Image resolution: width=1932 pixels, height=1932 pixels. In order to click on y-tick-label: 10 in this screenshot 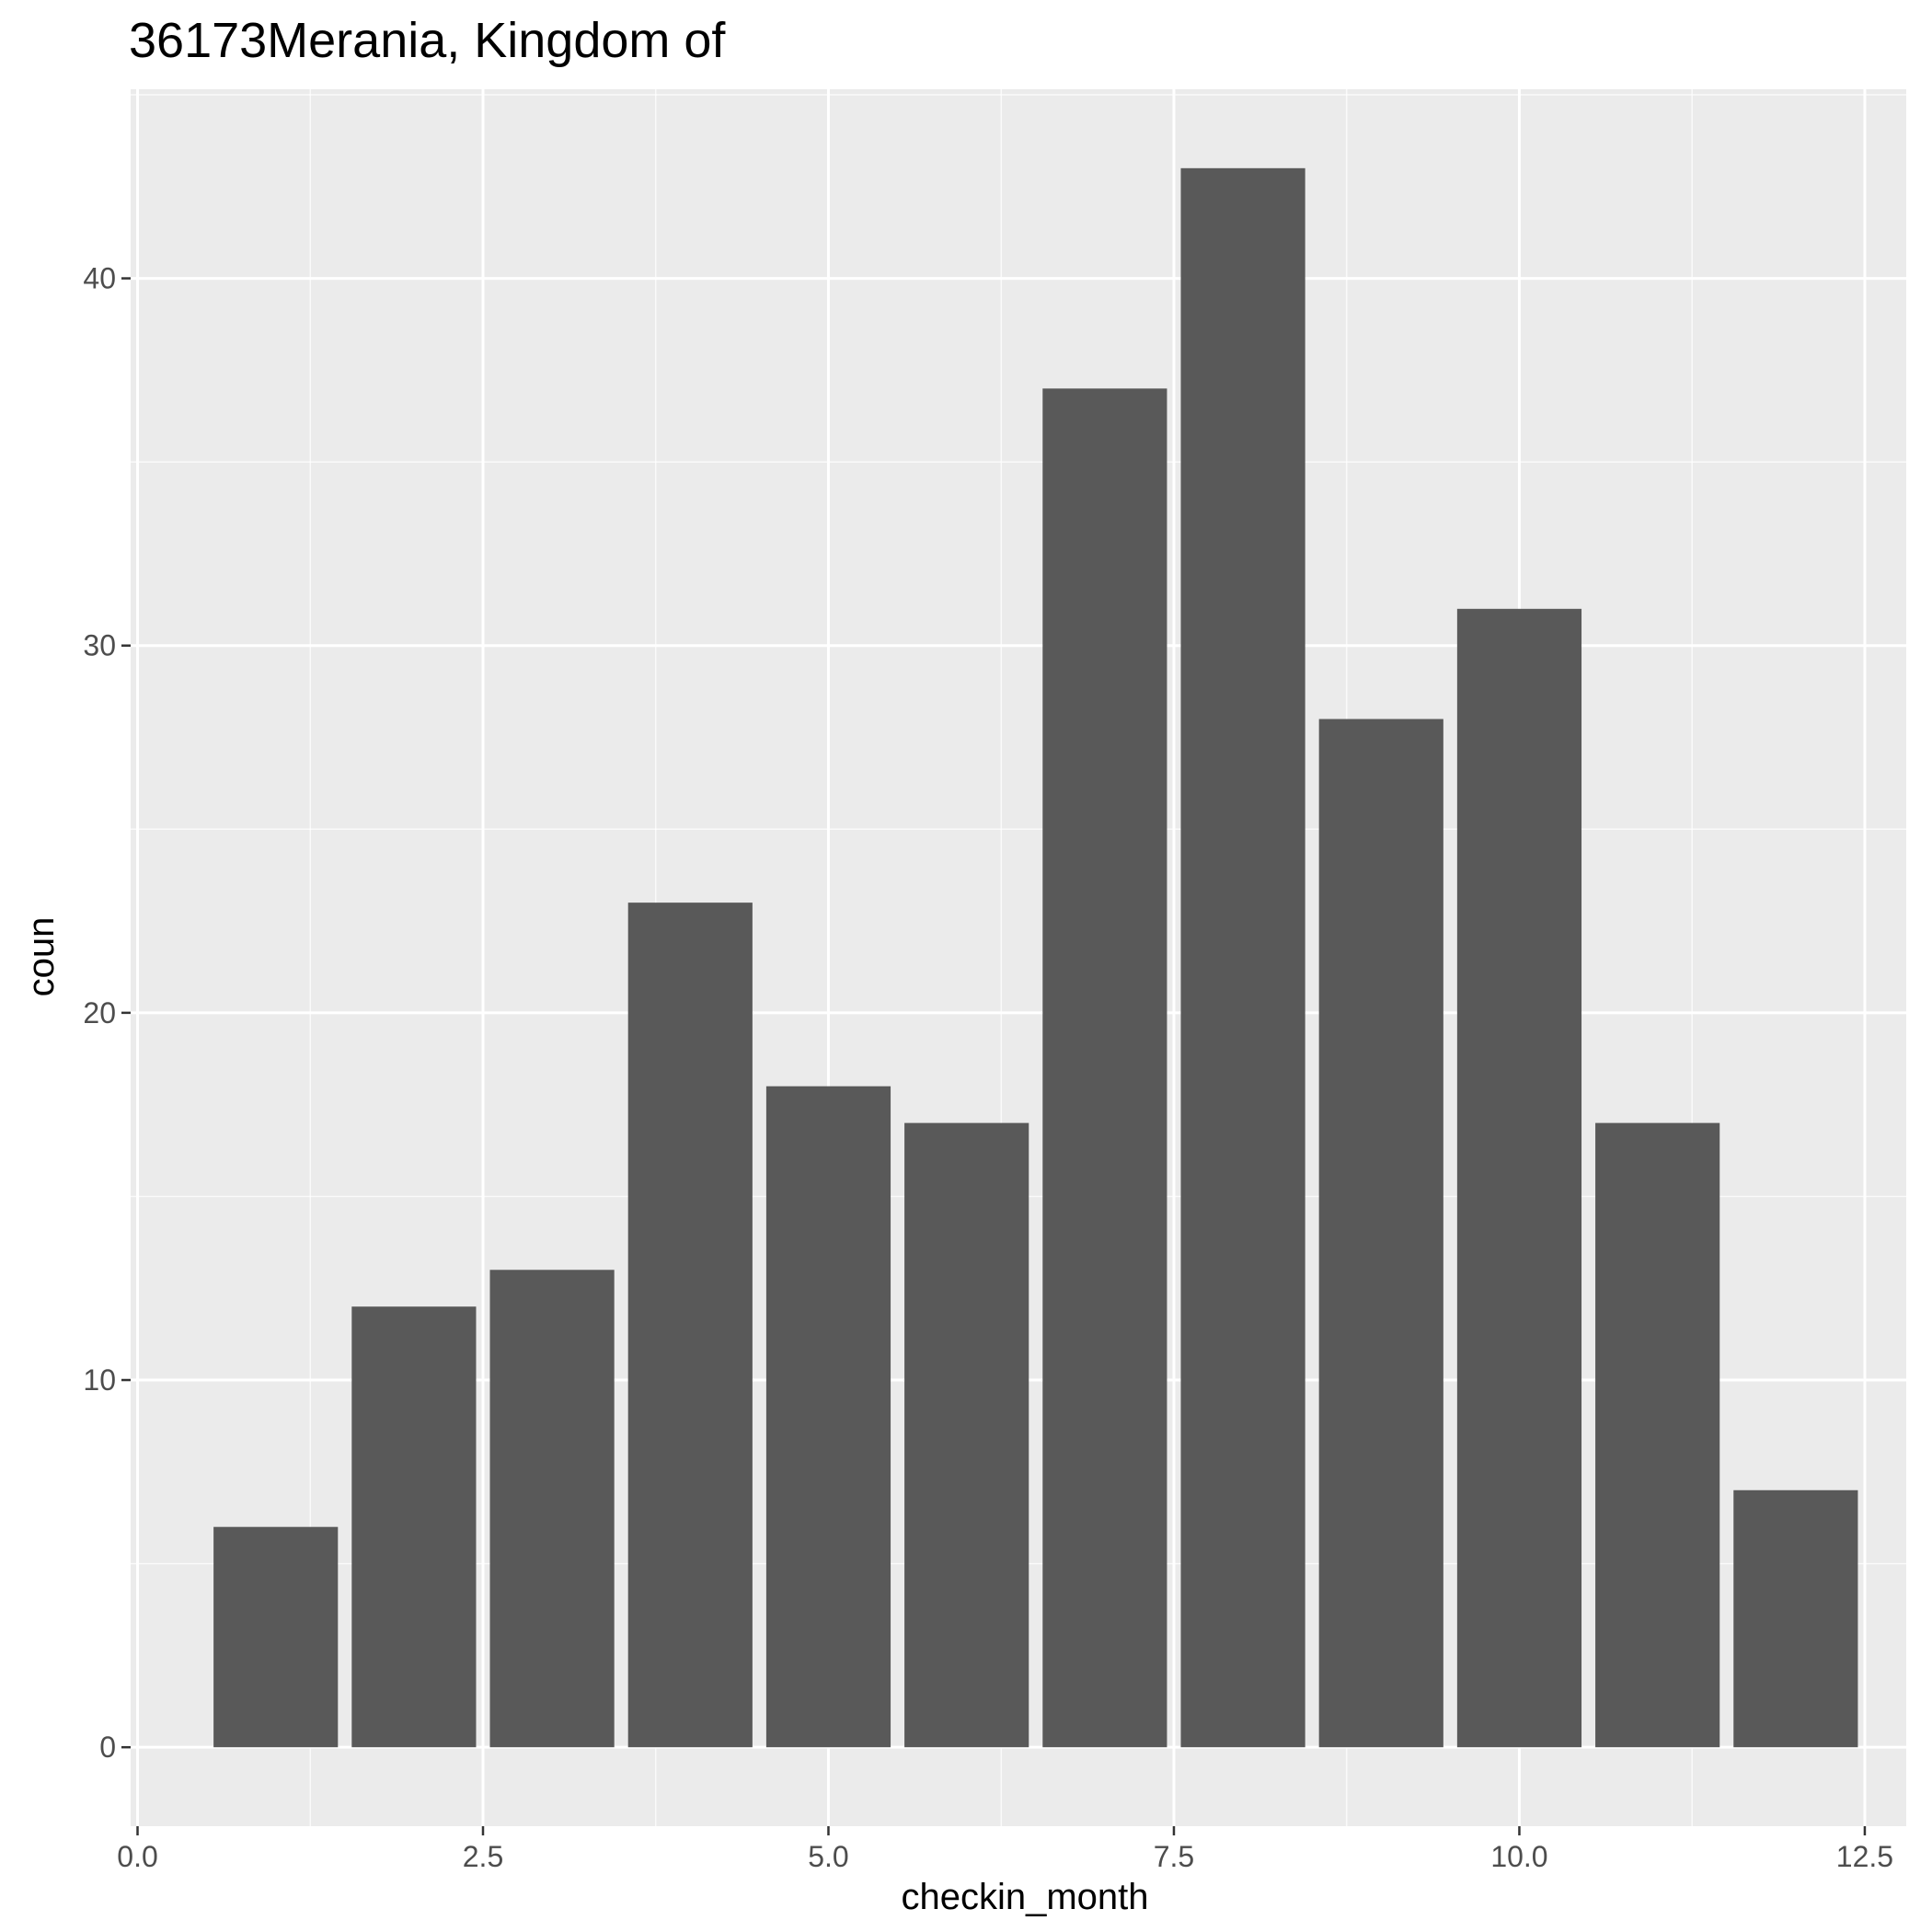, I will do `click(99, 1380)`.